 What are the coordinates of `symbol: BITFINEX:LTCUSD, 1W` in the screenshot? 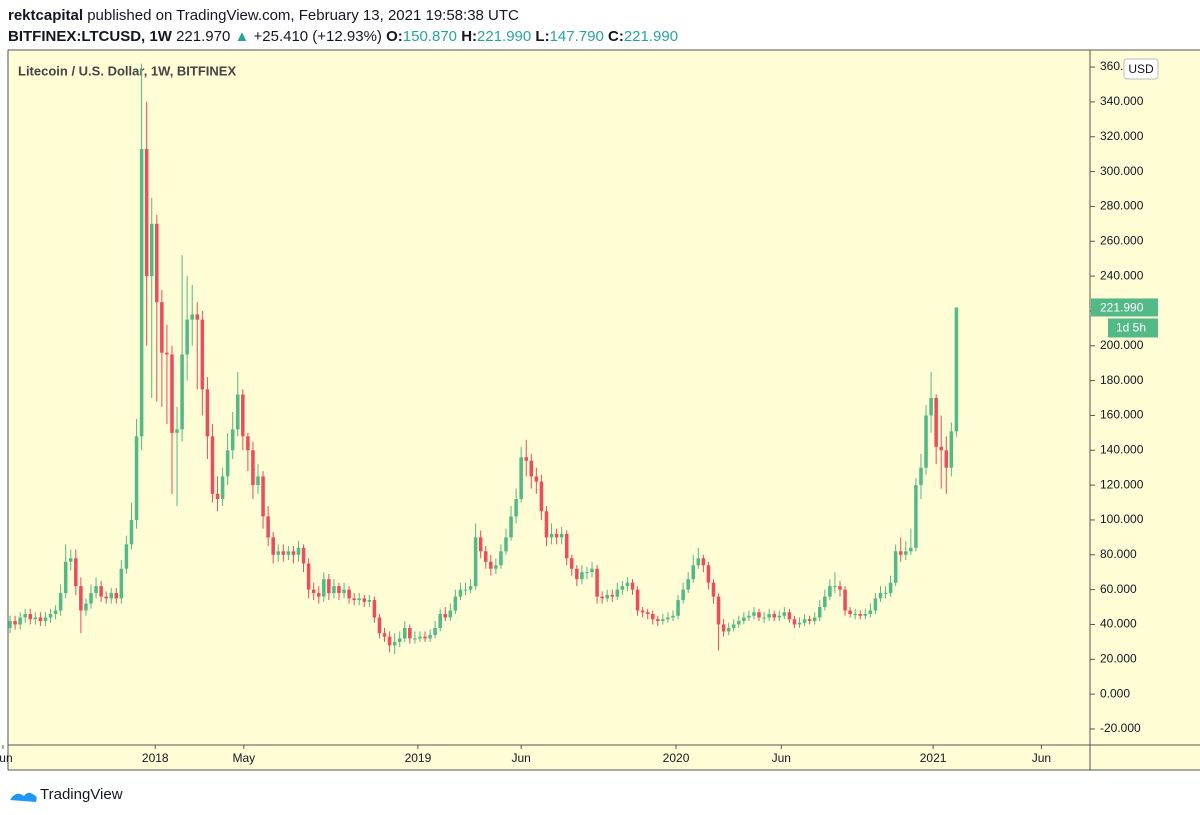 It's located at (90, 36).